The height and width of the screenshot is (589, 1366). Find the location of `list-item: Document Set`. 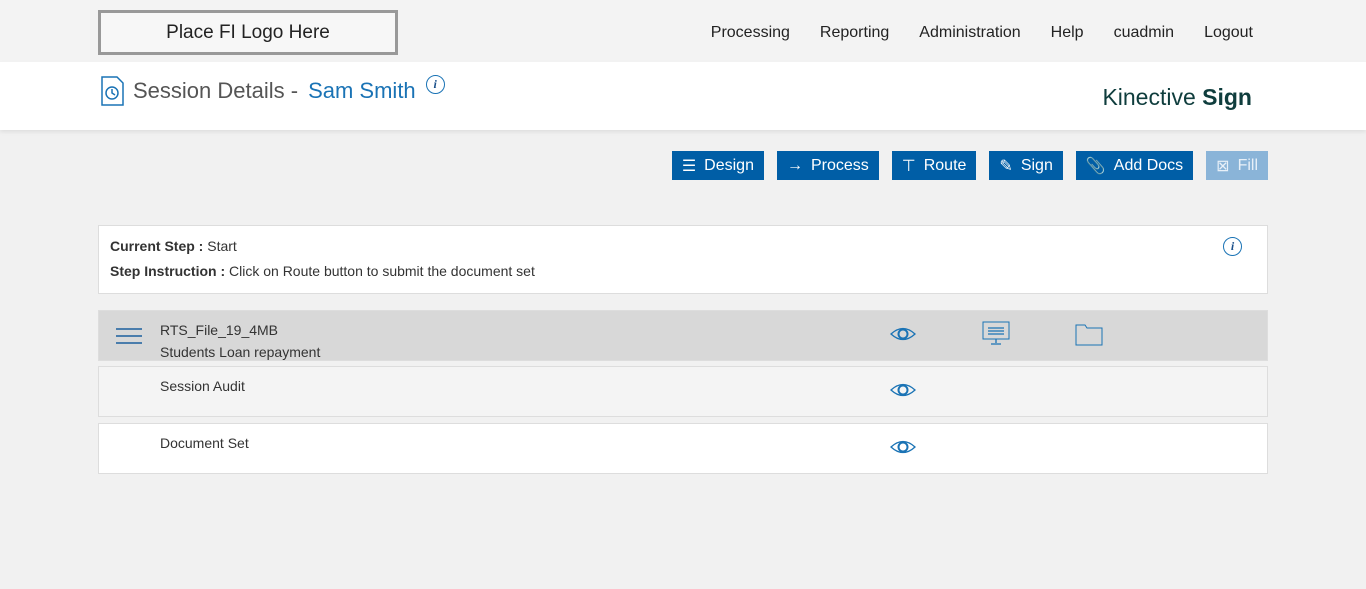

list-item: Document Set is located at coordinates (683, 448).